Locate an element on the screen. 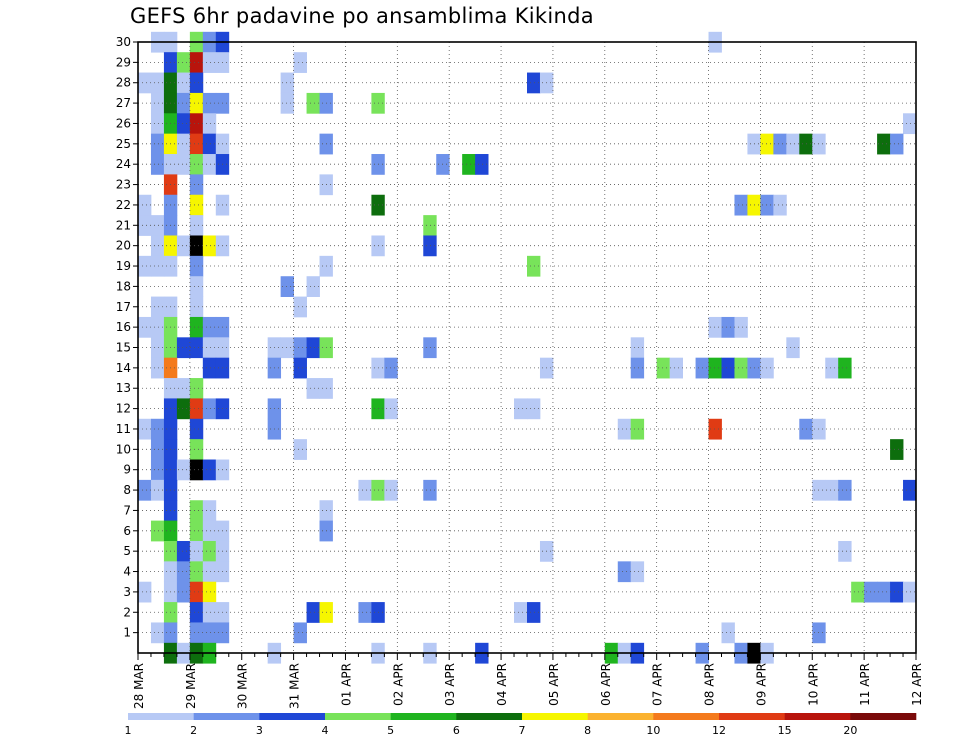 Image resolution: width=960 pixels, height=742 pixels. y-tick-label: 21 is located at coordinates (123, 225).